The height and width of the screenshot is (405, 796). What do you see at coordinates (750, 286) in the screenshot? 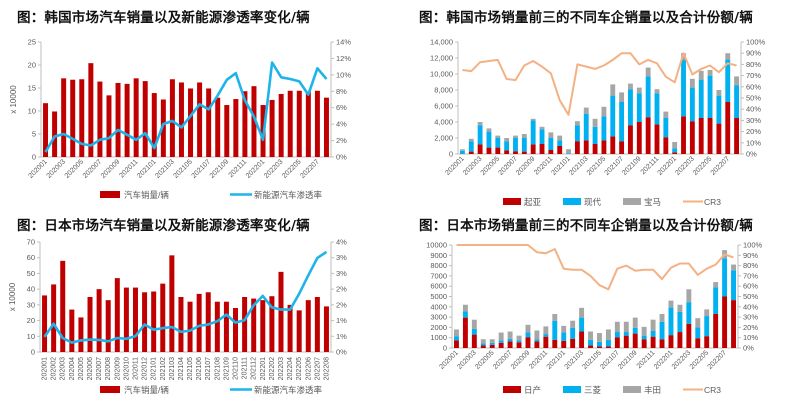
I see `y2-tick-label: 60%` at bounding box center [750, 286].